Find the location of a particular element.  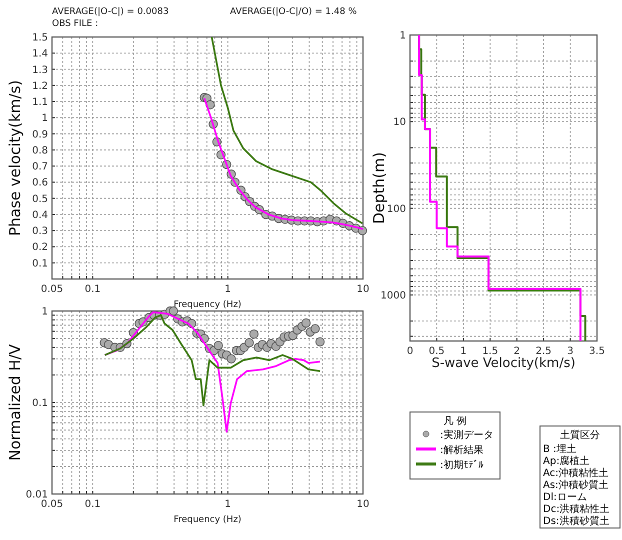

y-tick-label: 0.3 is located at coordinates (40, 232).